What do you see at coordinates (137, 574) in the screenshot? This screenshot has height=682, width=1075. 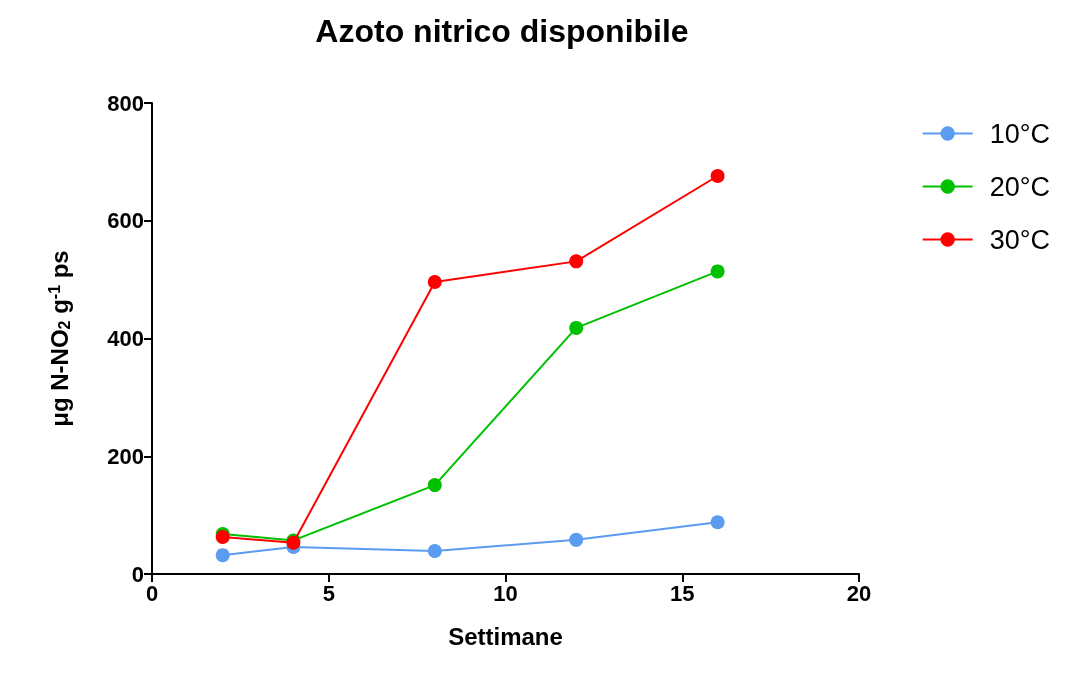 I see `y-tick-label: 0` at bounding box center [137, 574].